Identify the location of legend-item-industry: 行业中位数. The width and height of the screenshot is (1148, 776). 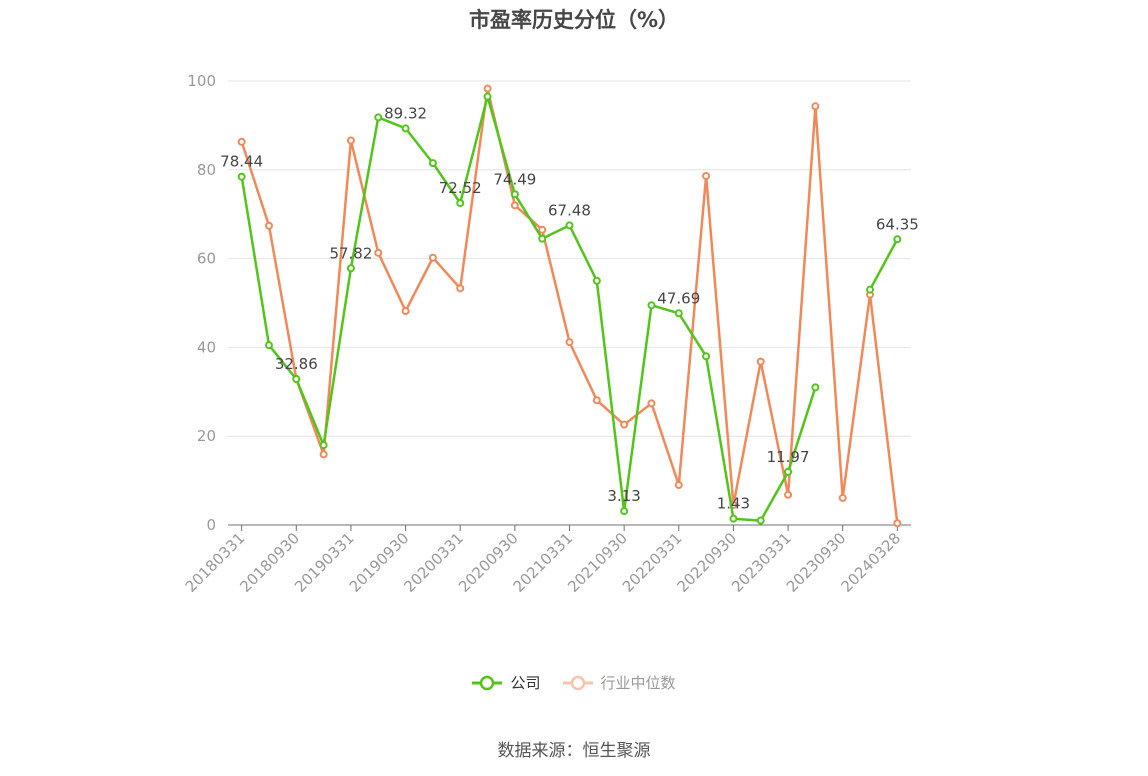
(619, 682).